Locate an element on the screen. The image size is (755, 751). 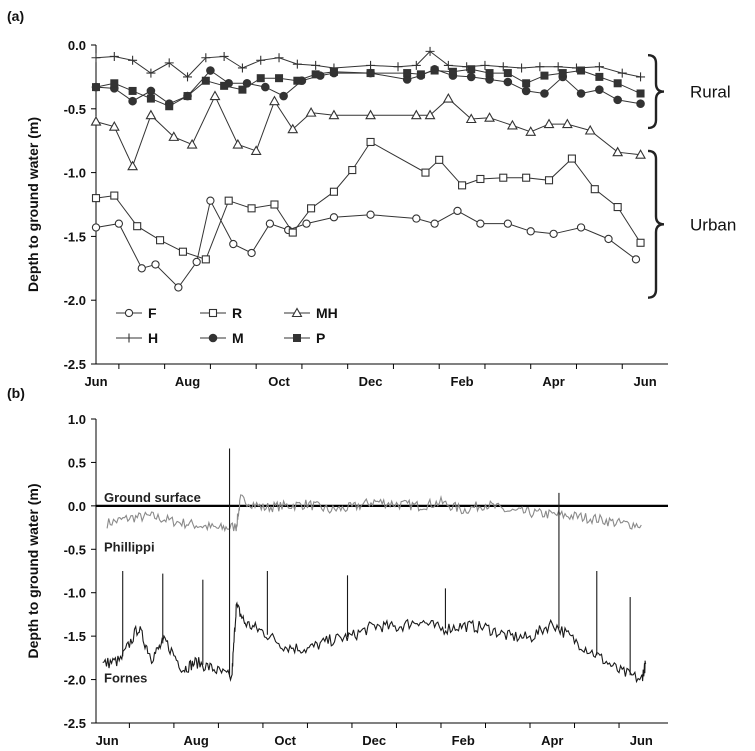
panel-a-x-tick-label: Feb is located at coordinates (462, 381).